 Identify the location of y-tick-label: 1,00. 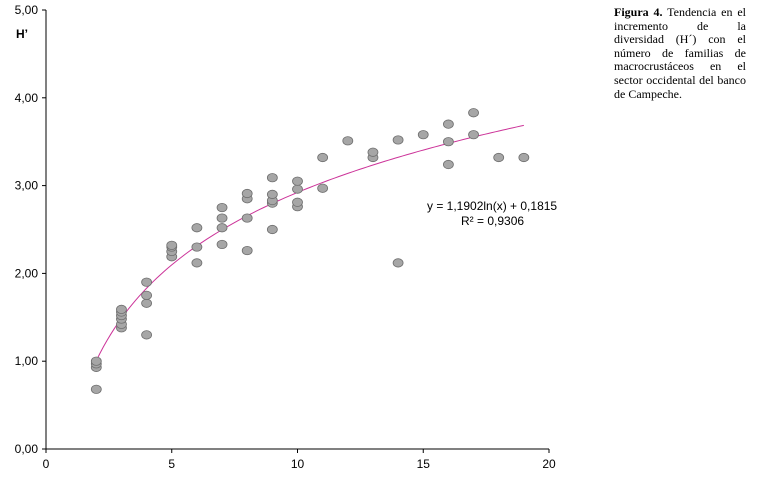
(27, 361).